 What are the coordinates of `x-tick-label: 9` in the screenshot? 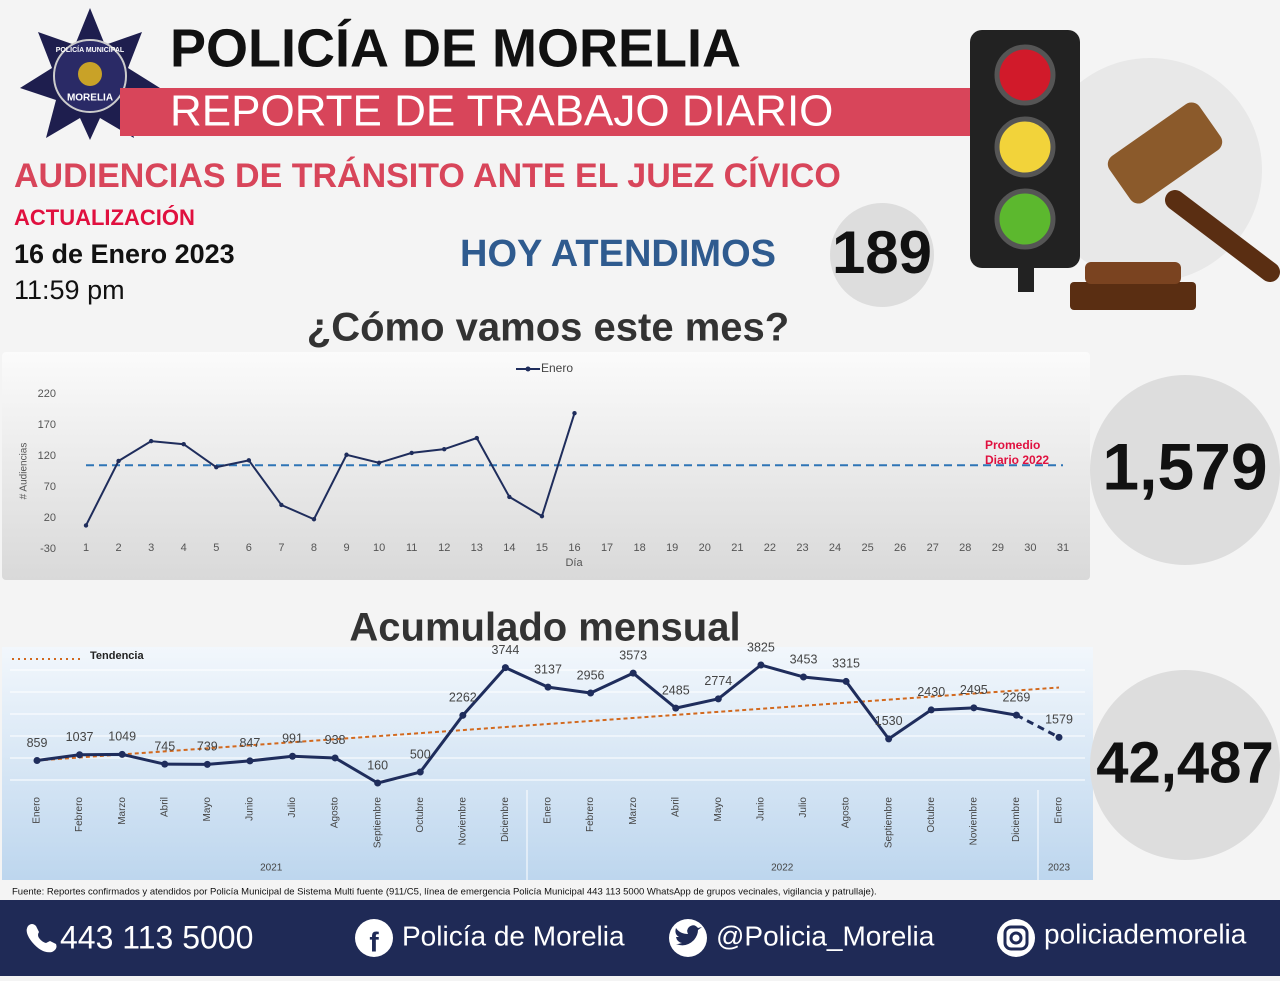 It's located at (346, 548).